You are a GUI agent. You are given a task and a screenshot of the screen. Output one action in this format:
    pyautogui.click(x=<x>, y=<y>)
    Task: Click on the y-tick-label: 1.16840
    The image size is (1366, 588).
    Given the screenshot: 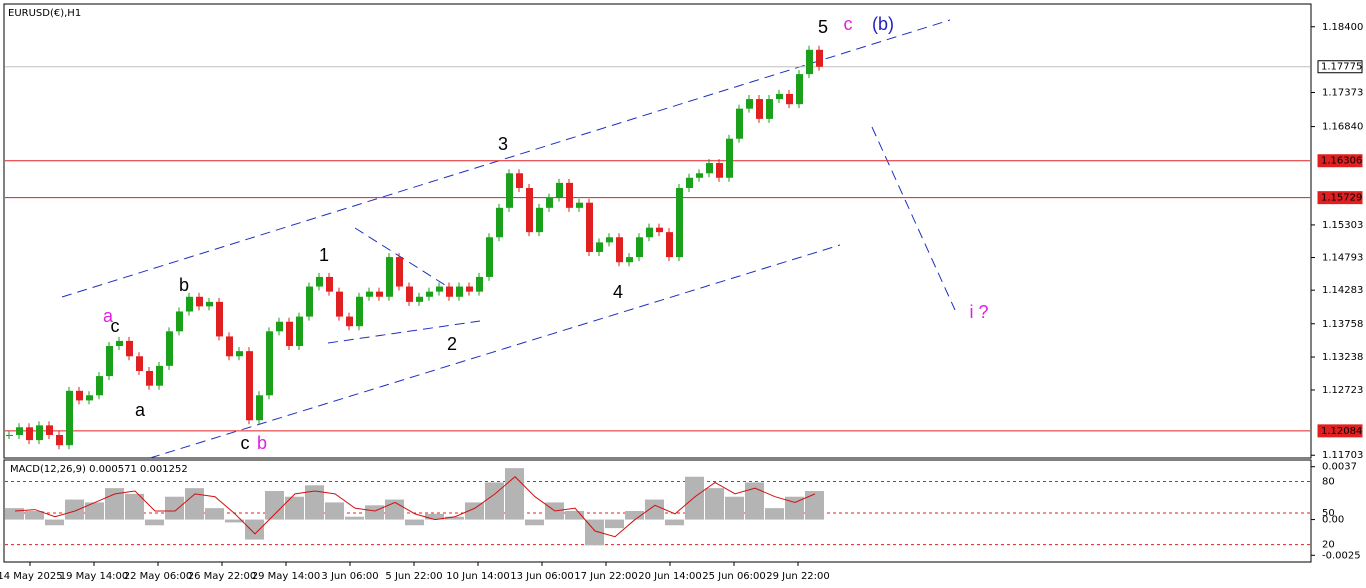 What is the action you would take?
    pyautogui.click(x=1342, y=127)
    